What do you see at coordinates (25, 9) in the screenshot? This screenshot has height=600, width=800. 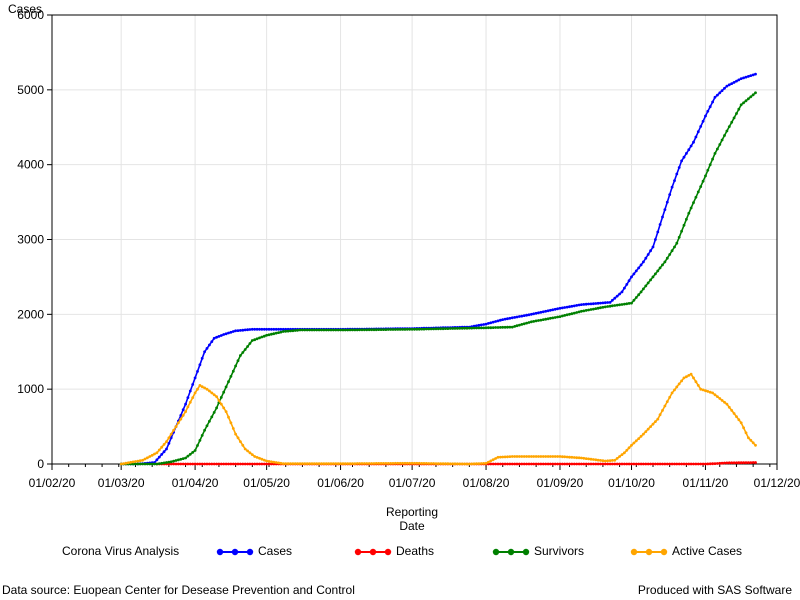 I see `y-axis-label: Cases` at bounding box center [25, 9].